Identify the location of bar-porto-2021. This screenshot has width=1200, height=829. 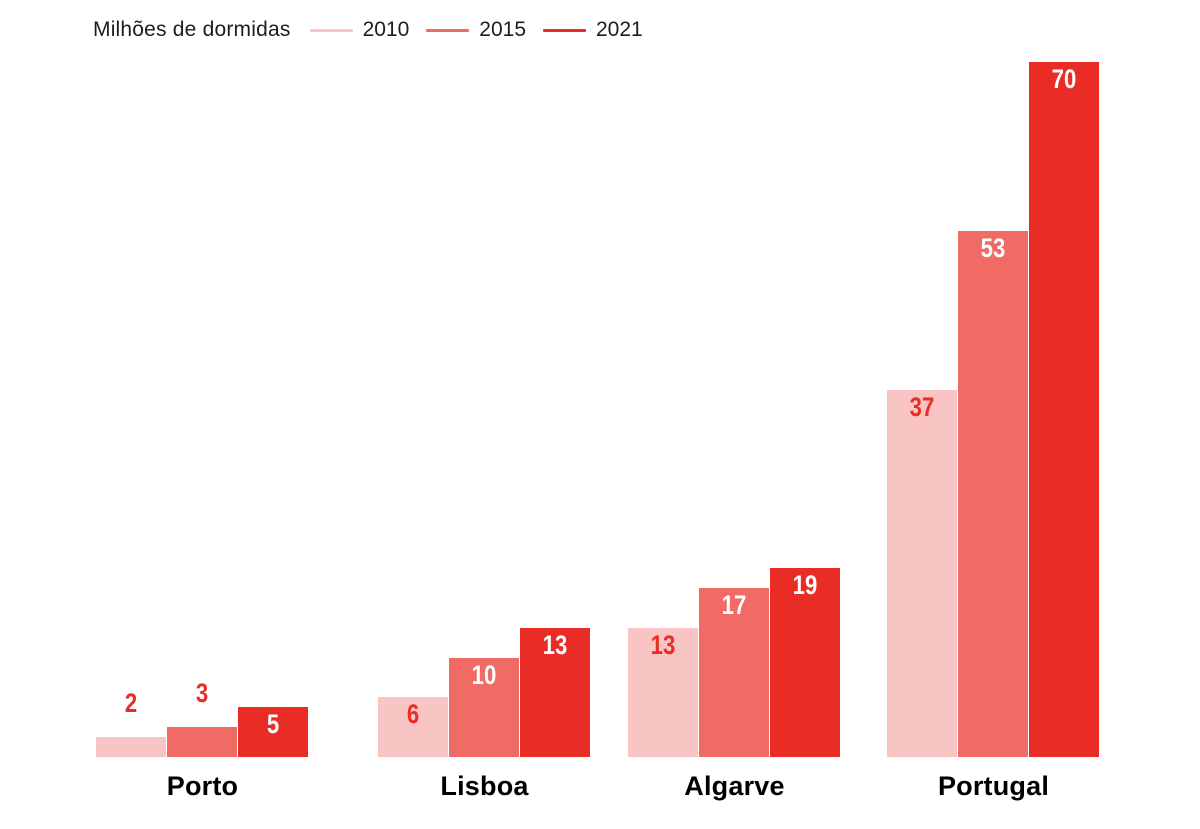
(273, 732).